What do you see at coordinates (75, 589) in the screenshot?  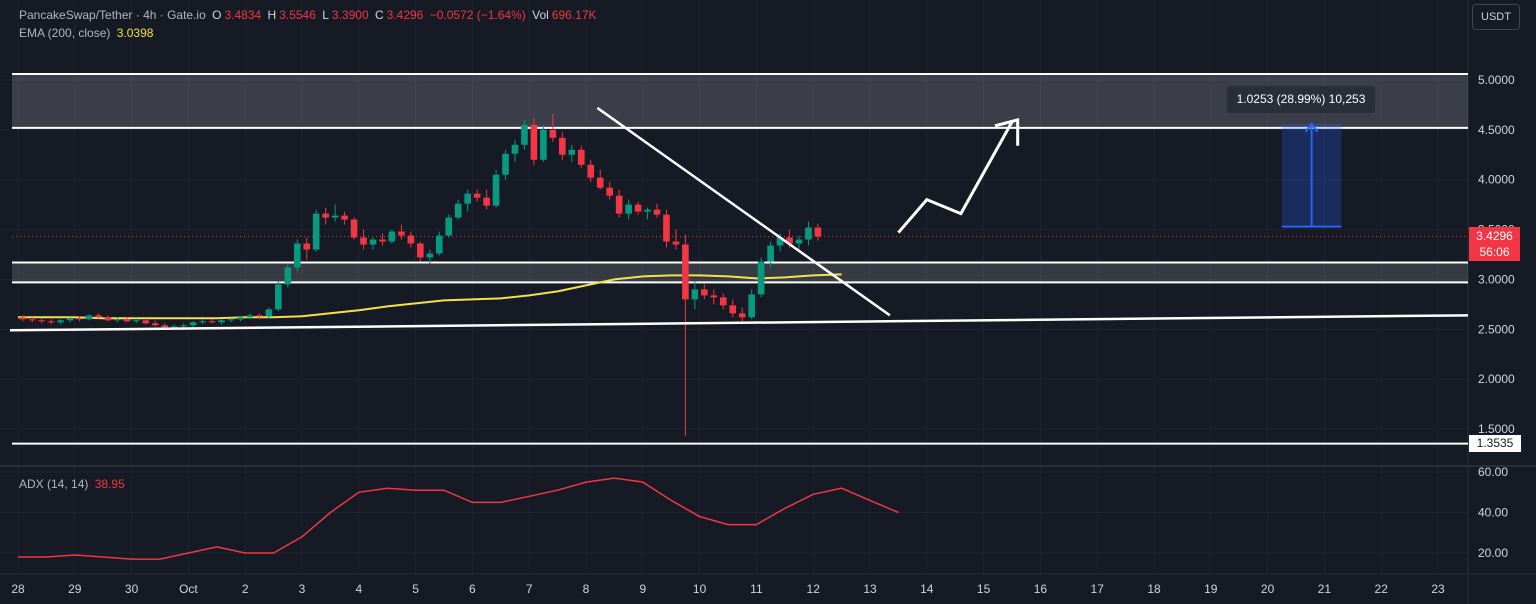 I see `time-tick-label: 29` at bounding box center [75, 589].